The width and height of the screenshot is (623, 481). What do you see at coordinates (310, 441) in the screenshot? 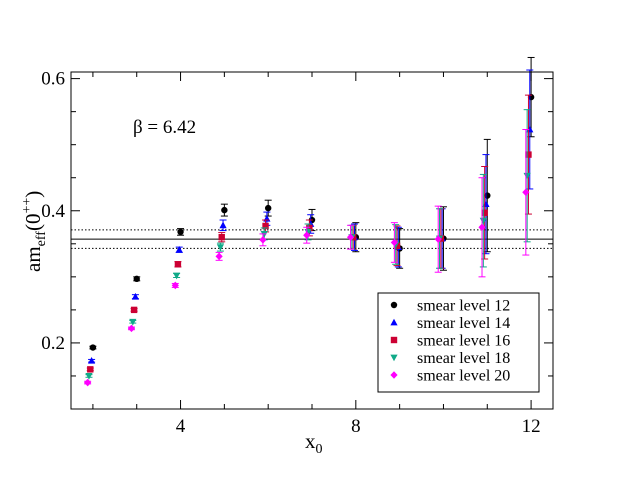
I see `x-axis-label-main: x` at bounding box center [310, 441].